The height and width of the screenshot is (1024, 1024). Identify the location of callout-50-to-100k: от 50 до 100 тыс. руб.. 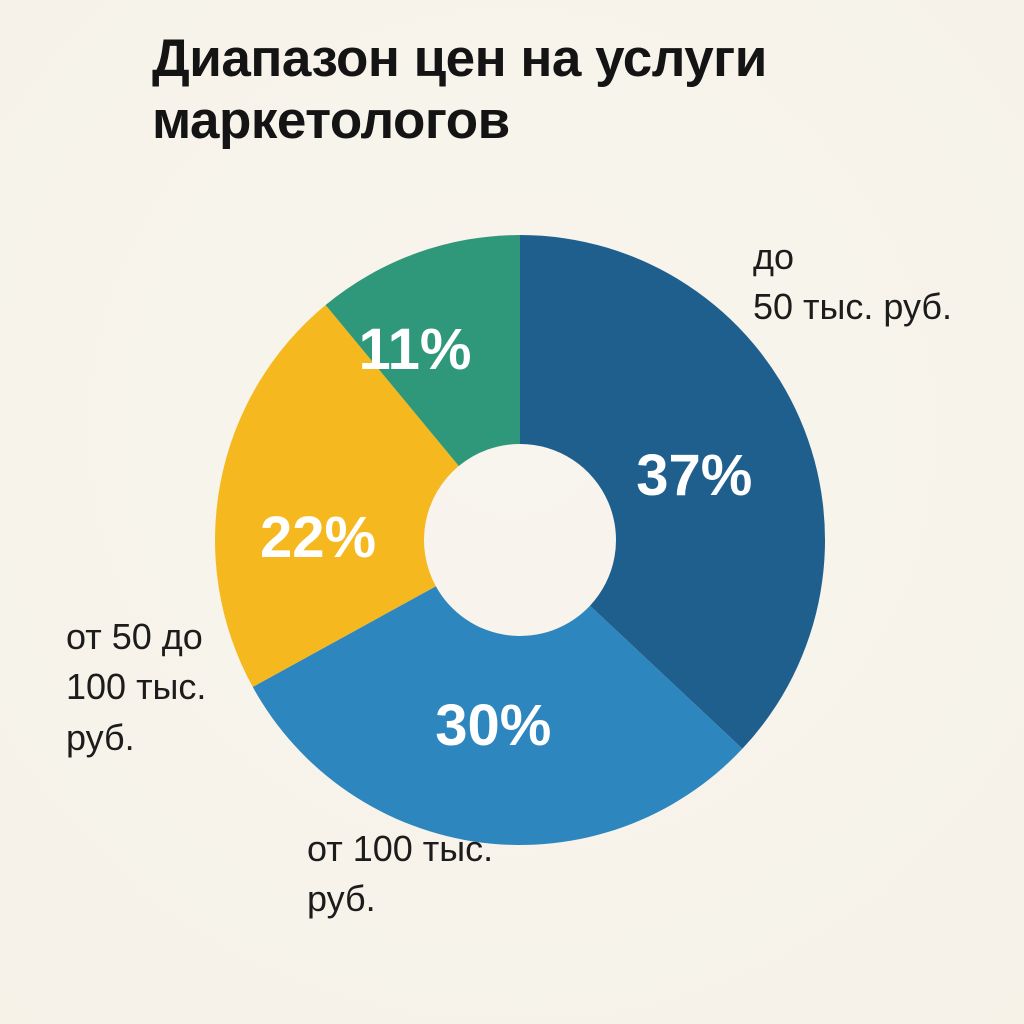
(136, 687).